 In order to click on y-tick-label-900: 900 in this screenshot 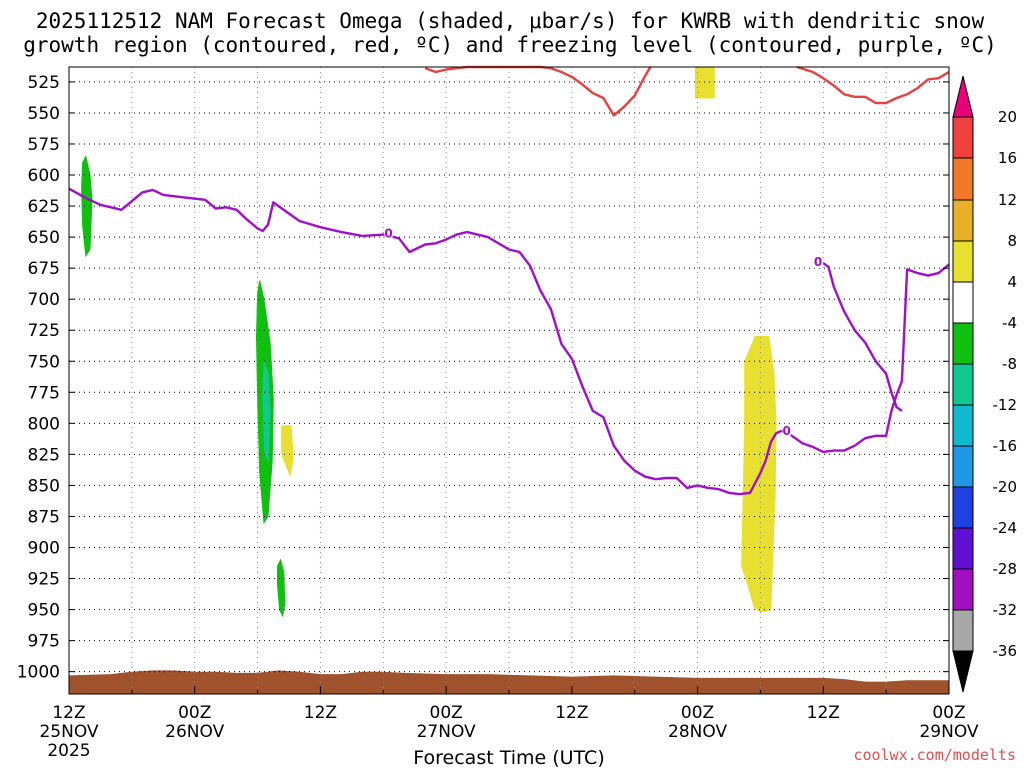, I will do `click(44, 548)`.